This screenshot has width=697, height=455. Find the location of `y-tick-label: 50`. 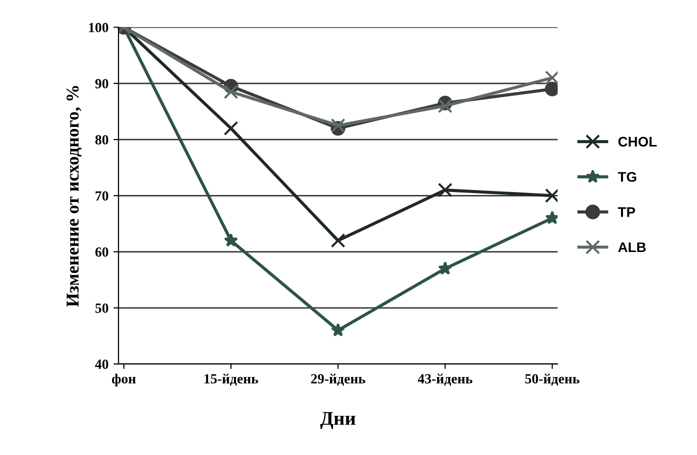

y-tick-label: 50 is located at coordinates (101, 308).